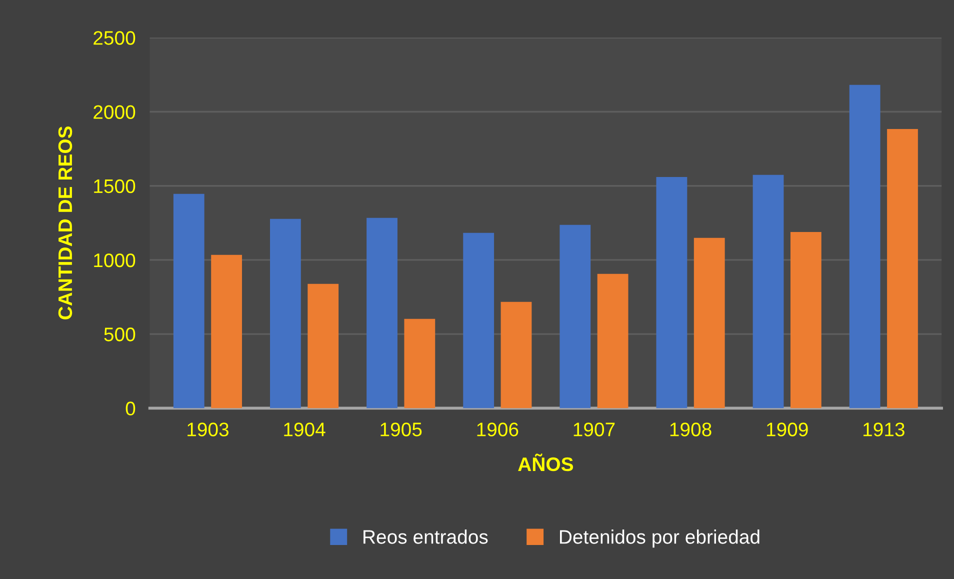 The height and width of the screenshot is (579, 954). I want to click on legend-label: Reos entrados, so click(426, 537).